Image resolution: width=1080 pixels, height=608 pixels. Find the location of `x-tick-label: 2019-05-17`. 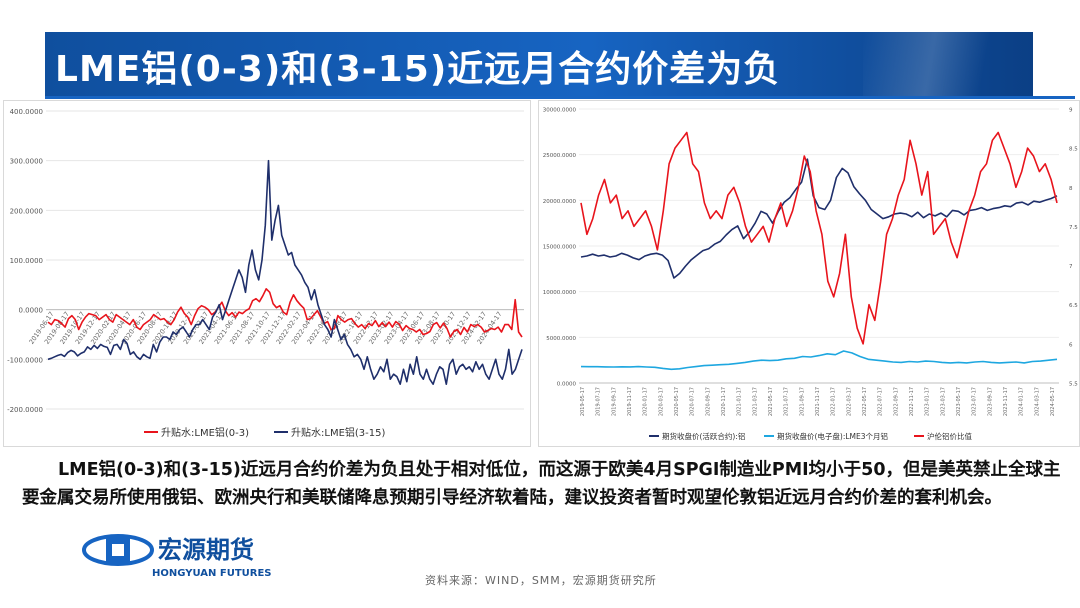

x-tick-label: 2019-05-17 is located at coordinates (583, 401).